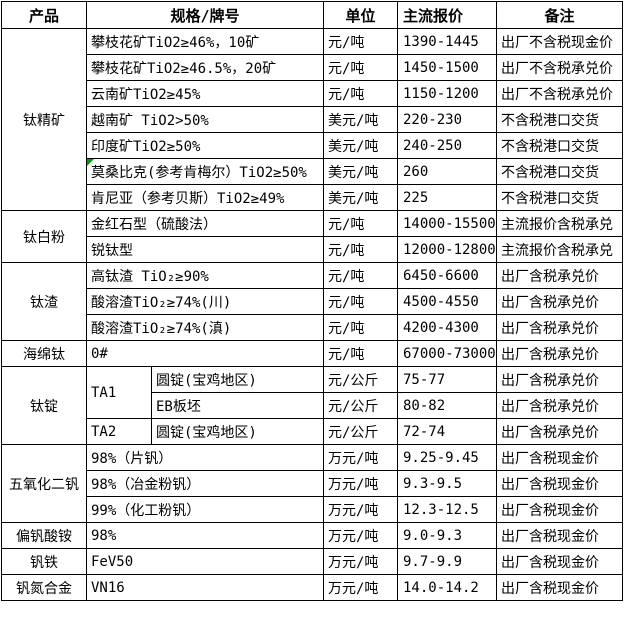 The width and height of the screenshot is (625, 636). Describe the element at coordinates (447, 587) in the screenshot. I see `price-cell: 14.0-14.2` at that location.